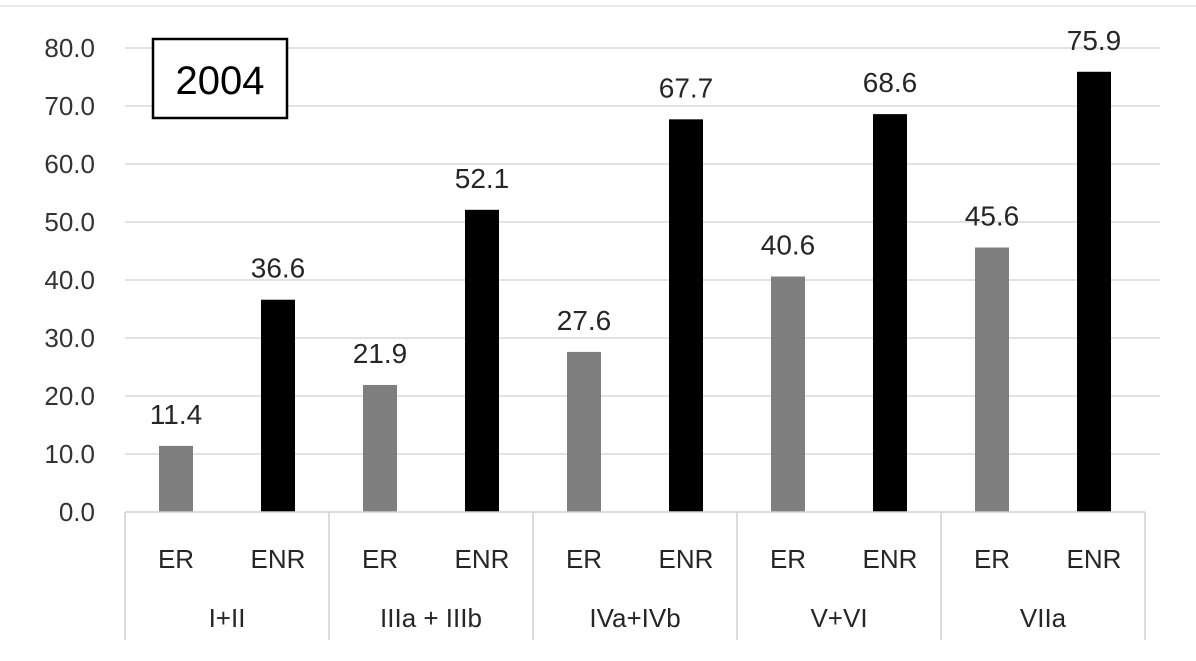 This screenshot has width=1196, height=661. Describe the element at coordinates (634, 618) in the screenshot. I see `group-label: IVa+IVb` at that location.